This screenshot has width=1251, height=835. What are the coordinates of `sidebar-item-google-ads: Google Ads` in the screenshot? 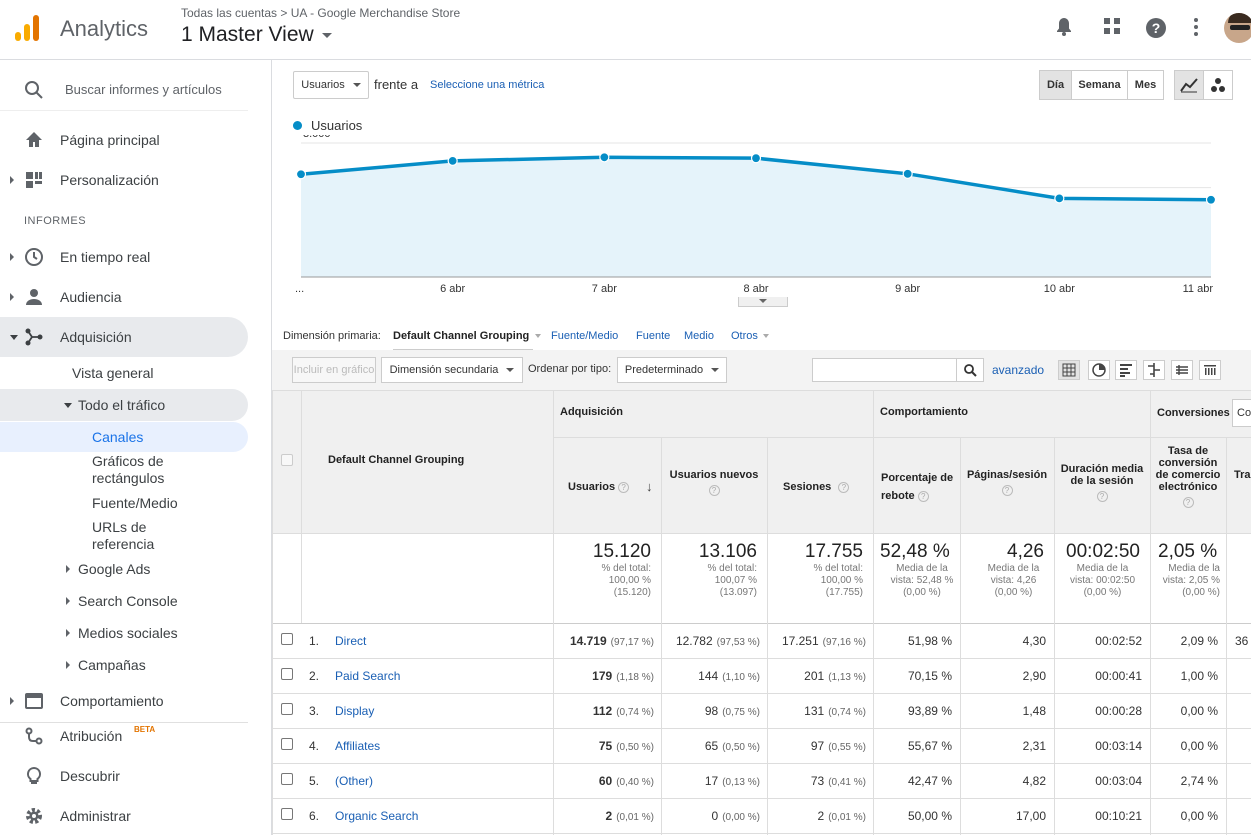 It's located at (124, 569).